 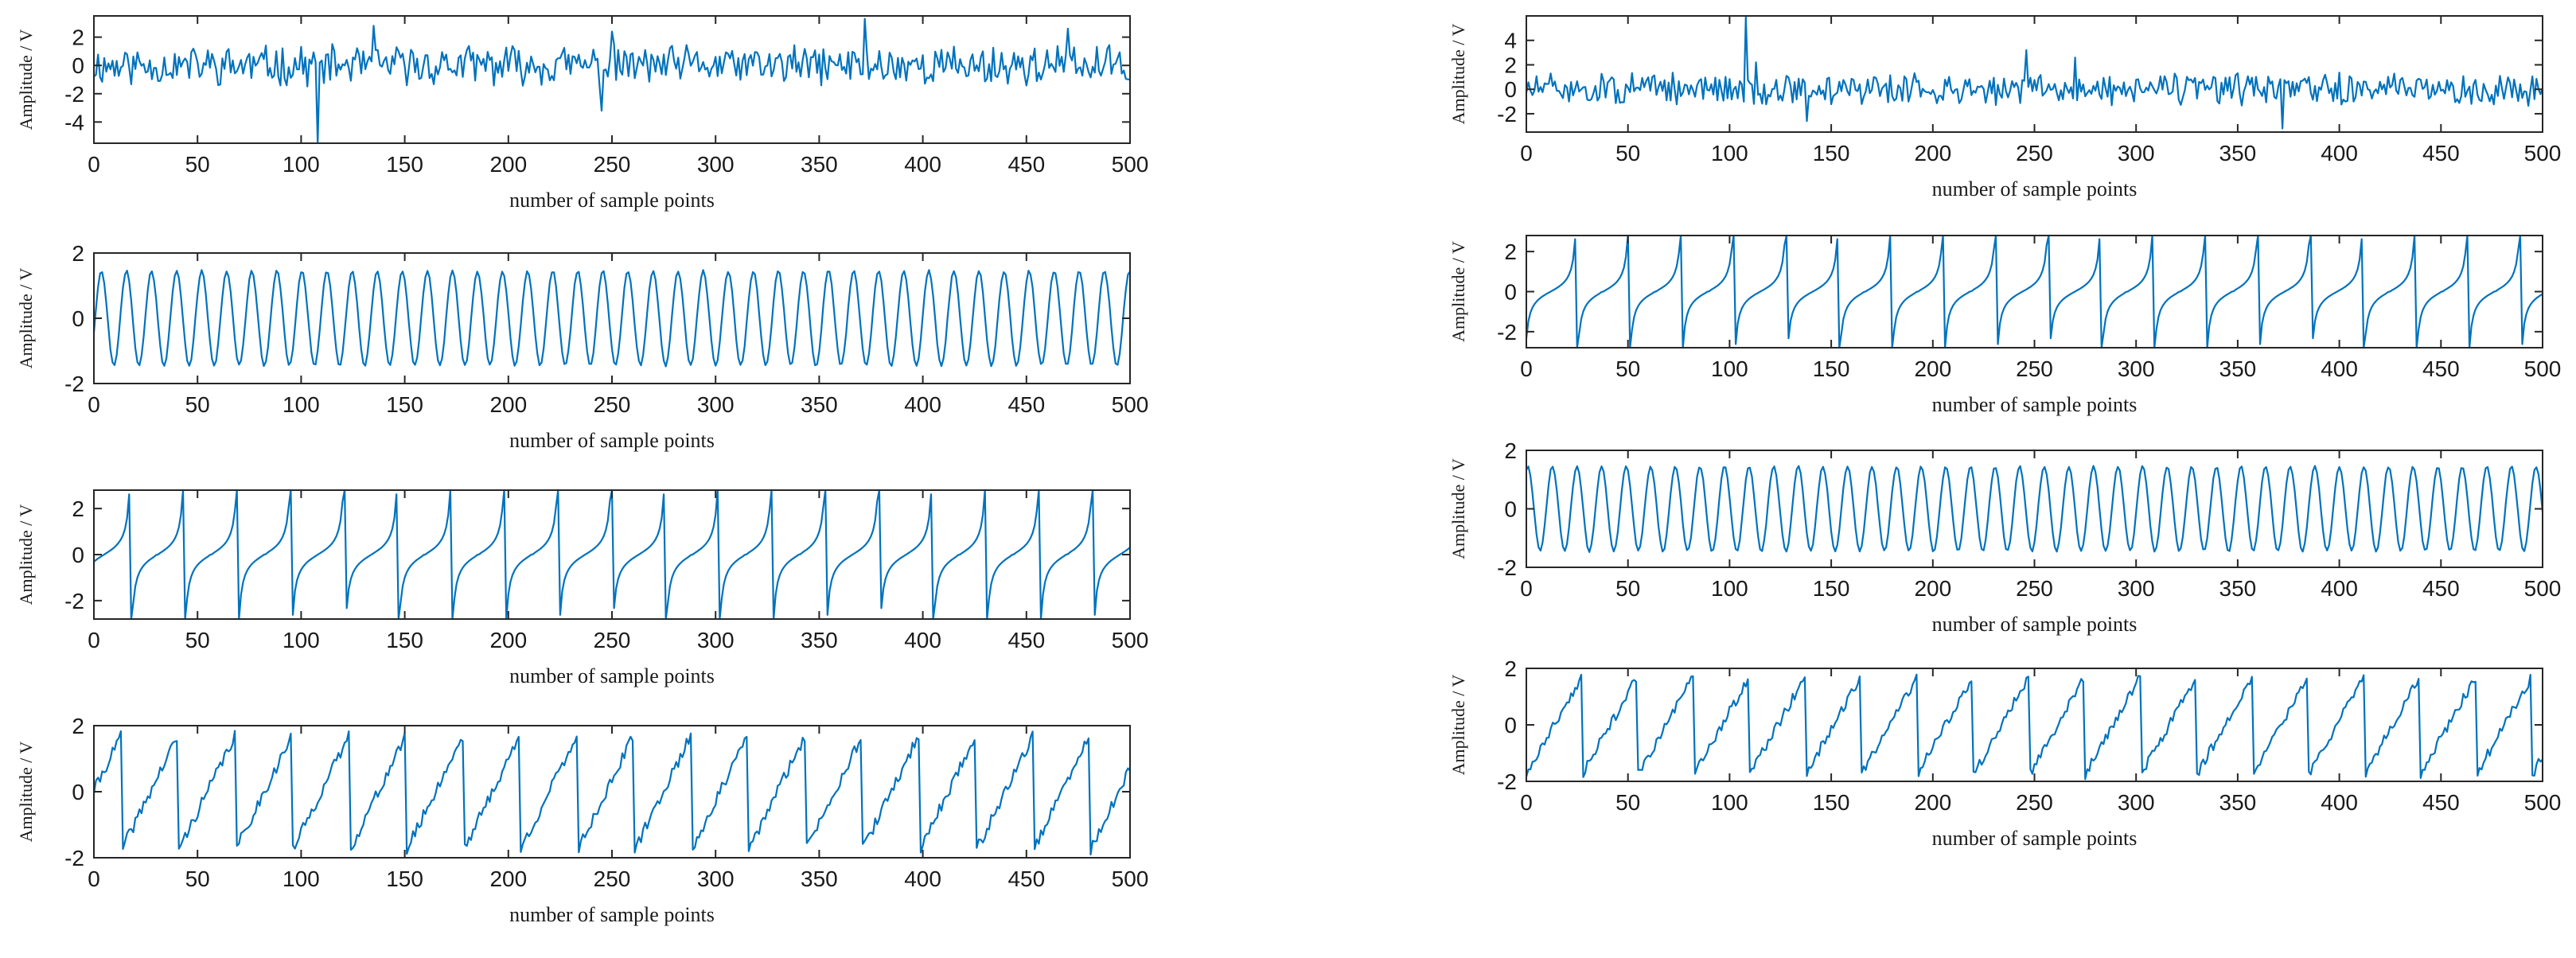 What do you see at coordinates (74, 122) in the screenshot?
I see `y-tick-label: -4` at bounding box center [74, 122].